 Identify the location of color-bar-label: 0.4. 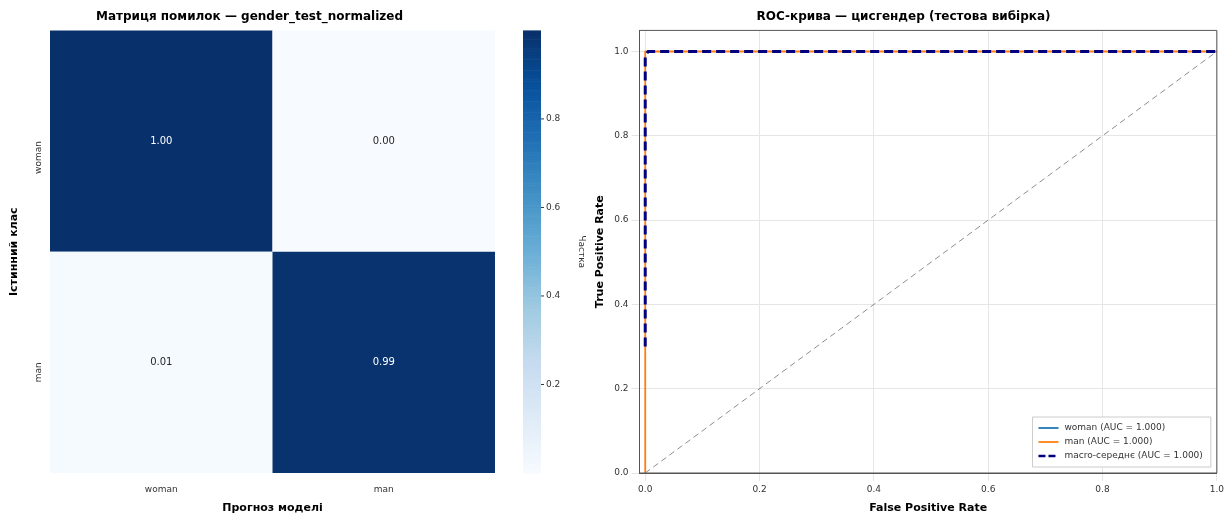
(553, 295).